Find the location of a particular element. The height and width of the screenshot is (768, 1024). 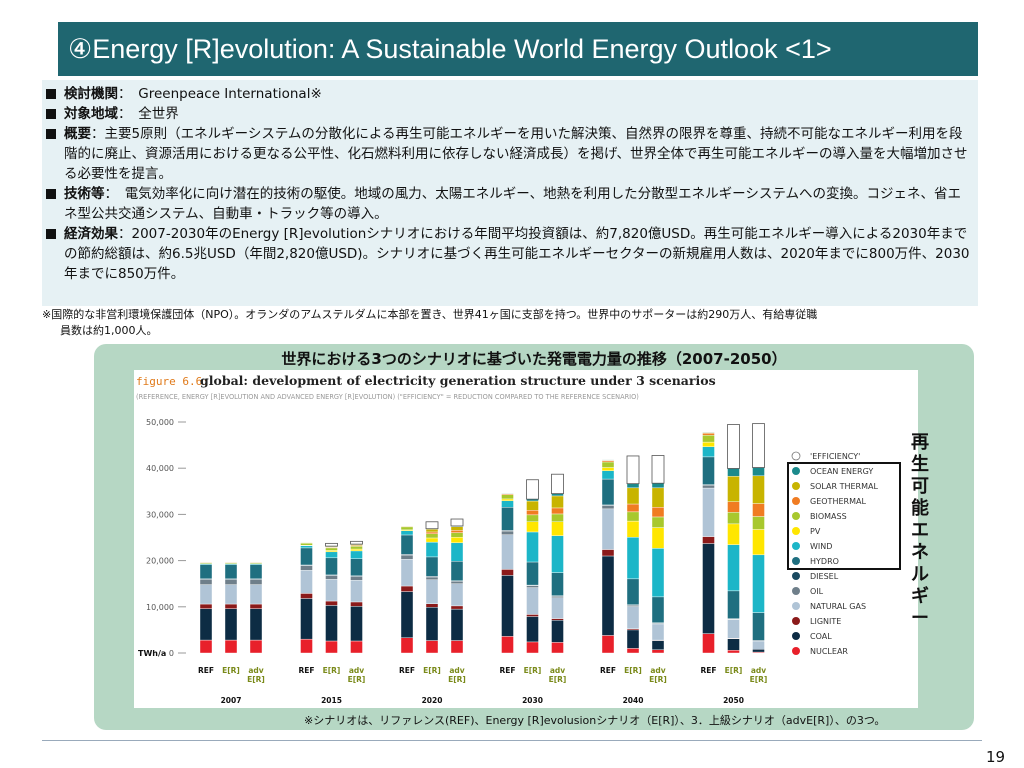

y-tick-label: 20,000 is located at coordinates (160, 561).